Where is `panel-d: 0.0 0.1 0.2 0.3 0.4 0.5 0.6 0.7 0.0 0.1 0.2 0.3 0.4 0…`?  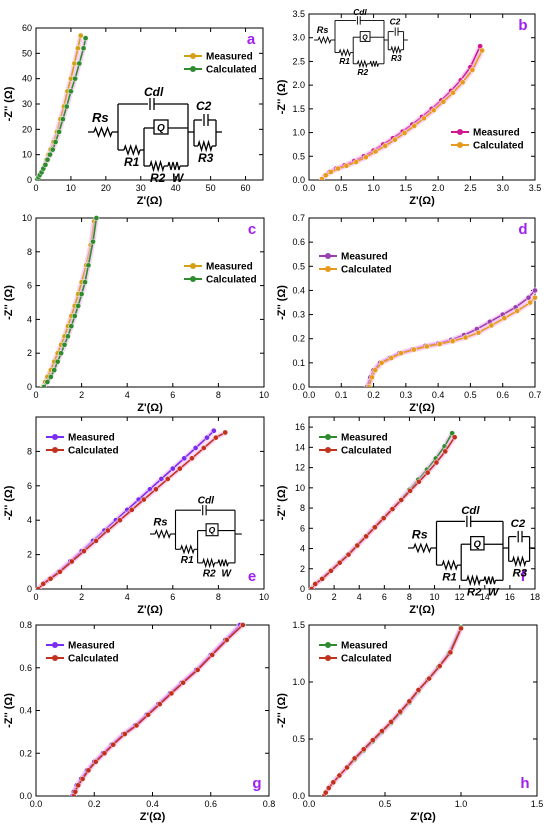
panel-d: 0.0 0.1 0.2 0.3 0.4 0.5 0.6 0.7 0.0 0.1 0.2 0.3 0.4 0… is located at coordinates (408, 313).